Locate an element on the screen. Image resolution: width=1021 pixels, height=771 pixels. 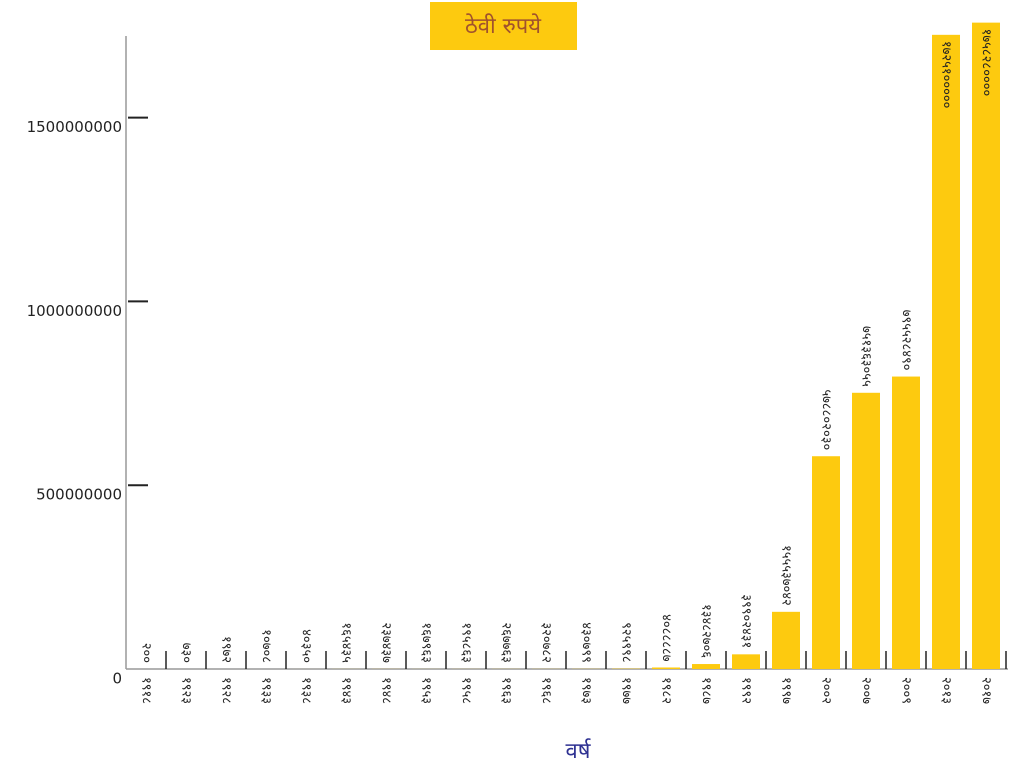
x-tick-label: १९४८ is located at coordinates (386, 690).